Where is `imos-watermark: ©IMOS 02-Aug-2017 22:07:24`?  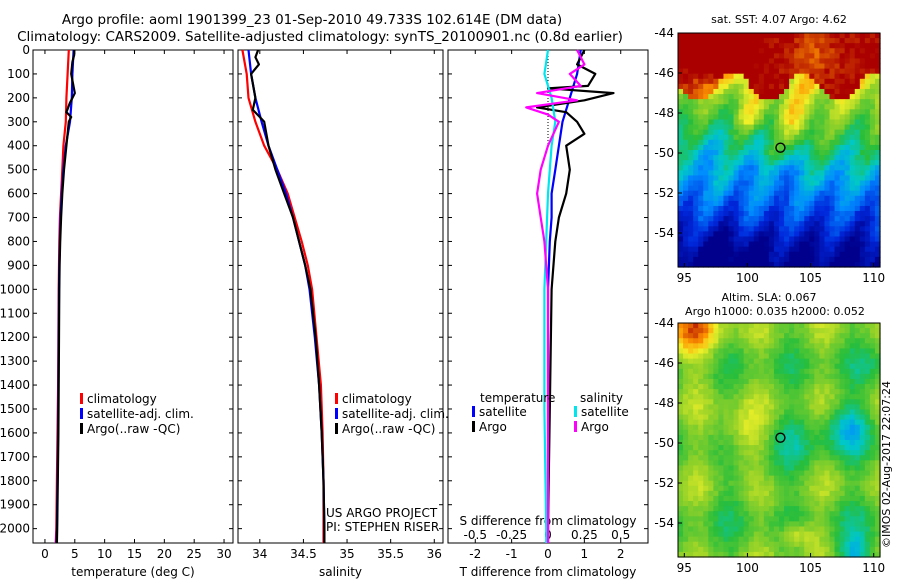 imos-watermark: ©IMOS 02-Aug-2017 22:07:24 is located at coordinates (886, 464).